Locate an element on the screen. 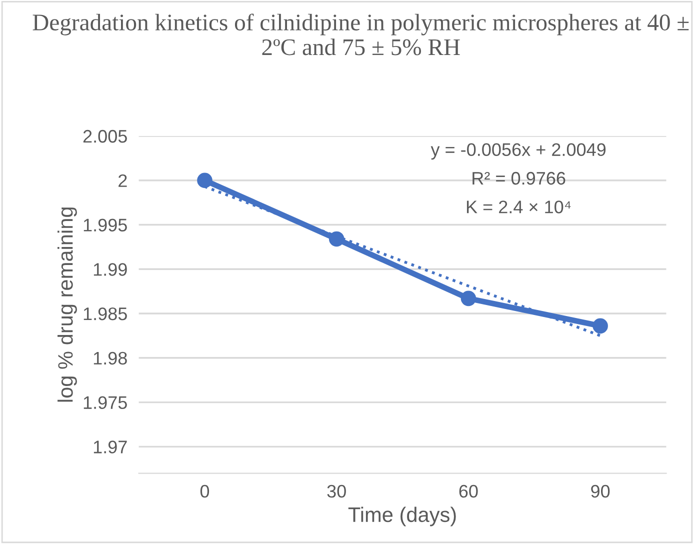 The image size is (694, 544). y-axis-title: log % drug remaining is located at coordinates (67, 305).